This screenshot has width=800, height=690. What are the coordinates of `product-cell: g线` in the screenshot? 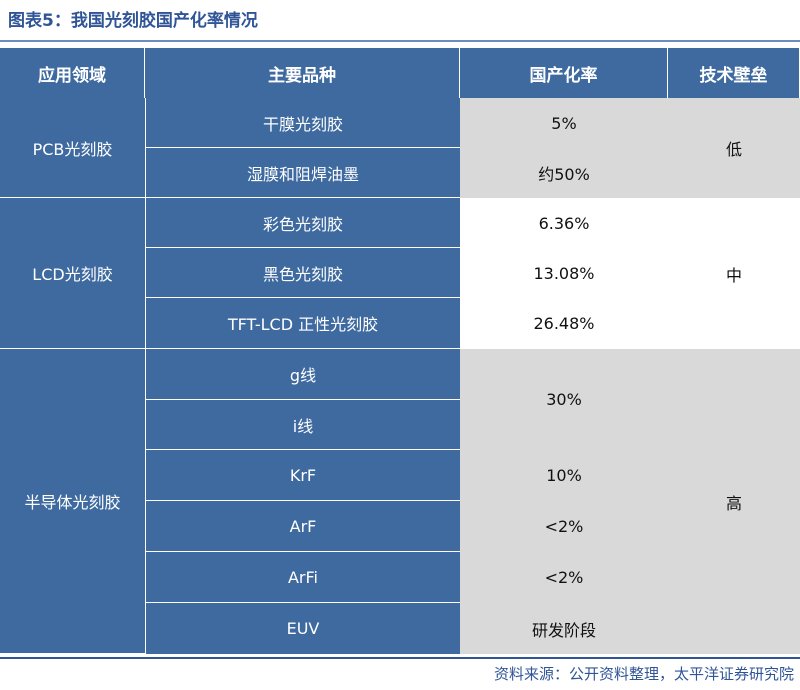 It's located at (302, 374).